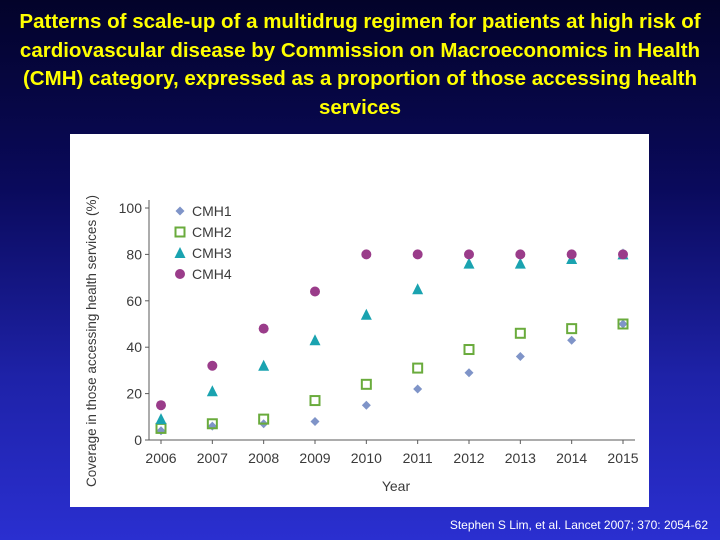 Image resolution: width=720 pixels, height=540 pixels. I want to click on x-tick-label: 2012, so click(468, 458).